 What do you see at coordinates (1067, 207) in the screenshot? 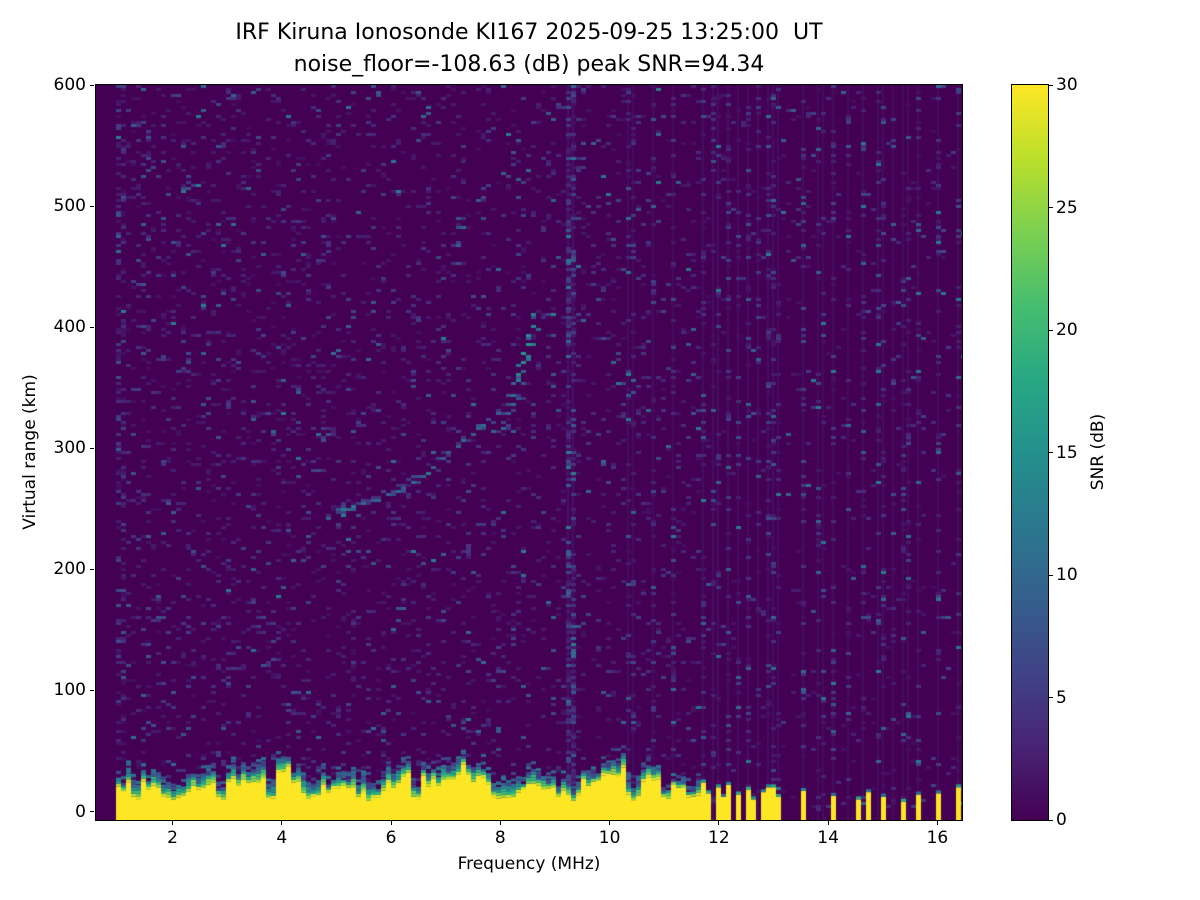
I see `colorbar-tick-label: 25` at bounding box center [1067, 207].